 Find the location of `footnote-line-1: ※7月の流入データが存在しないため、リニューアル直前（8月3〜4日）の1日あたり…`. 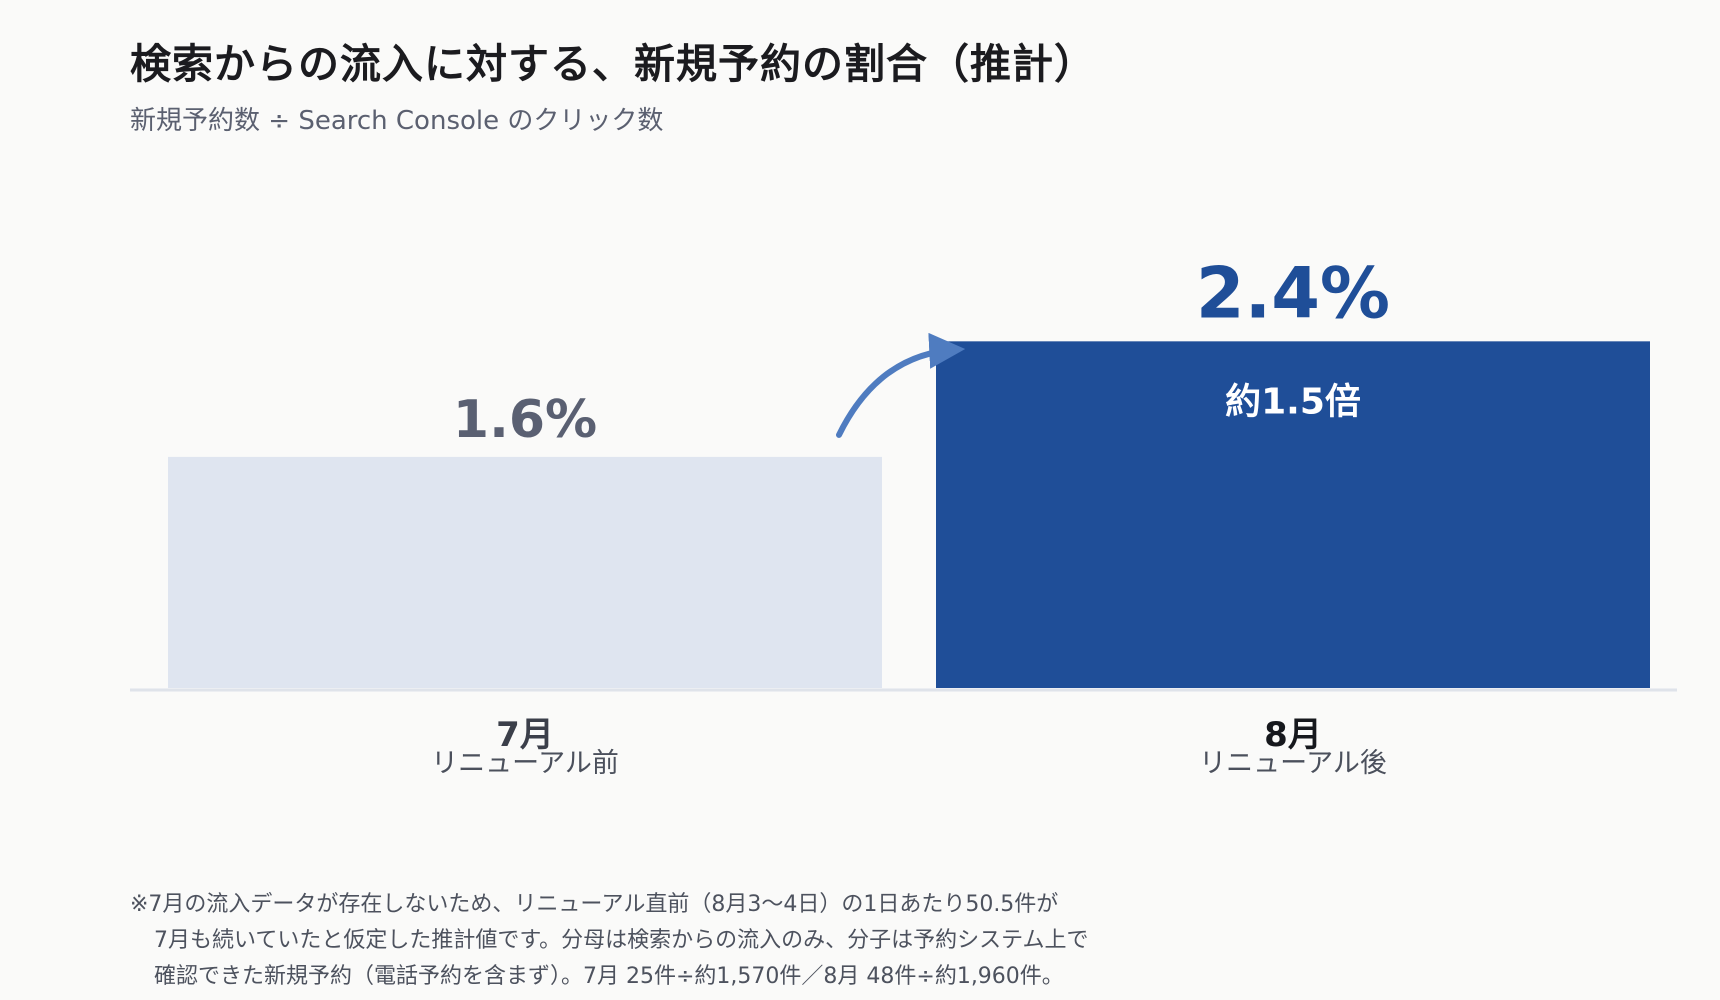

footnote-line-1: ※7月の流入データが存在しないため、リニューアル直前（8月3〜4日）の1日あたり… is located at coordinates (594, 904).